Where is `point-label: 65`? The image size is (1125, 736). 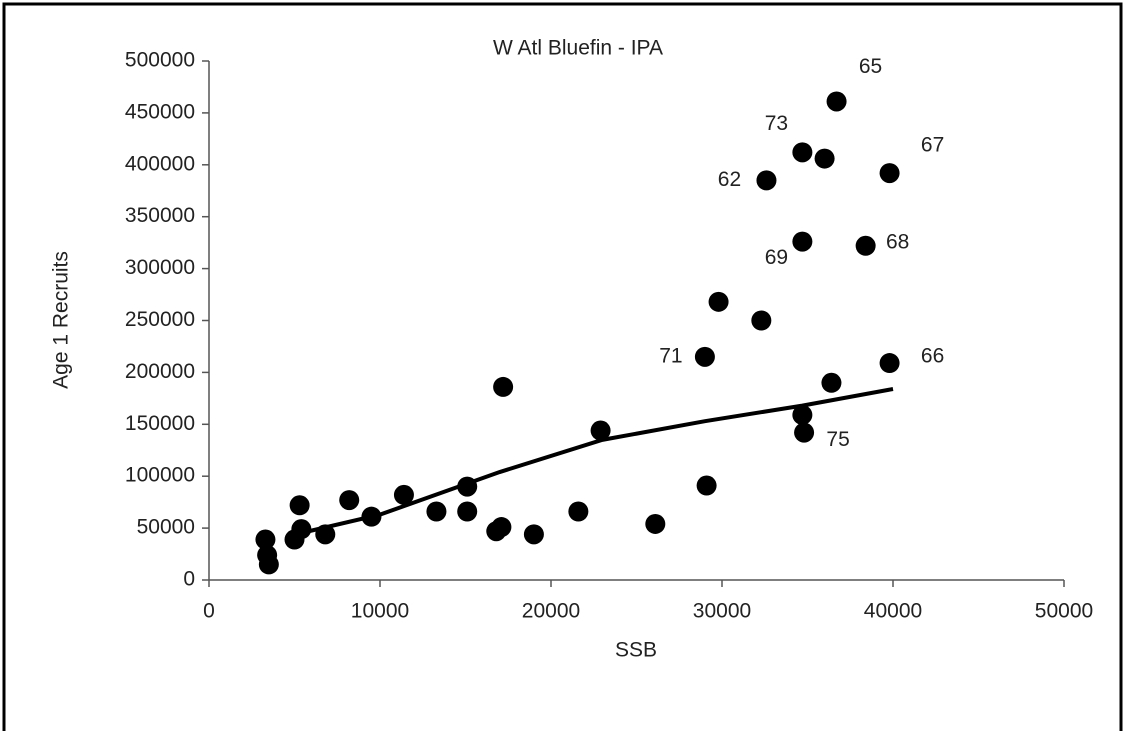 point-label: 65 is located at coordinates (870, 66).